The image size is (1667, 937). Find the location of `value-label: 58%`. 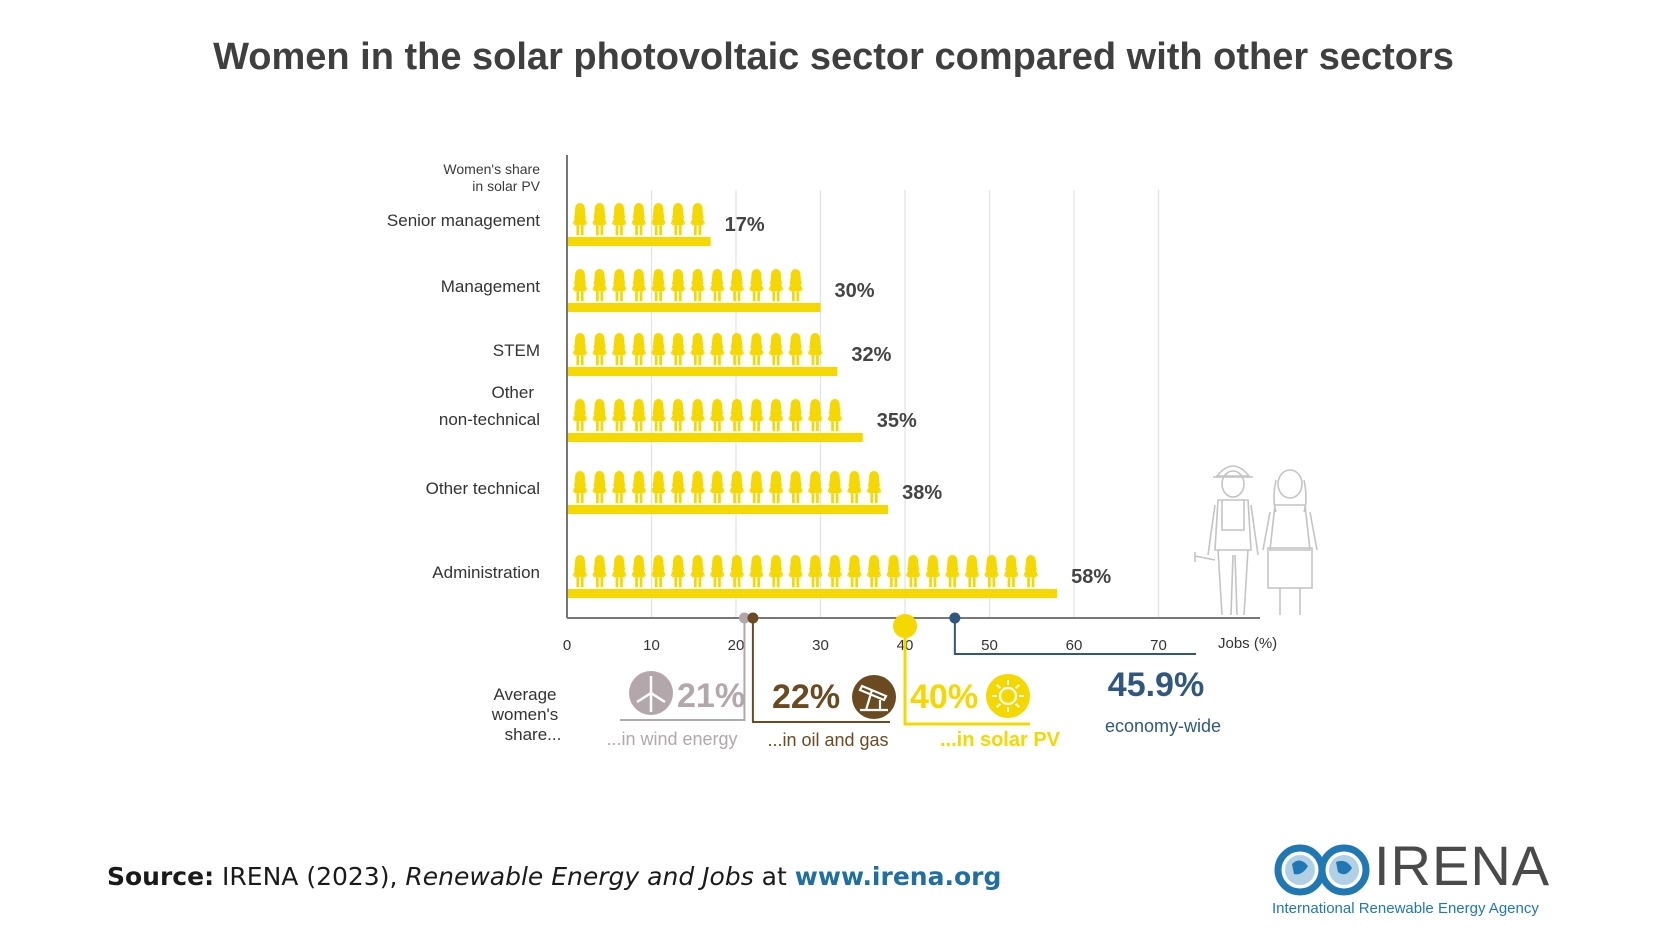

value-label: 58% is located at coordinates (1091, 577).